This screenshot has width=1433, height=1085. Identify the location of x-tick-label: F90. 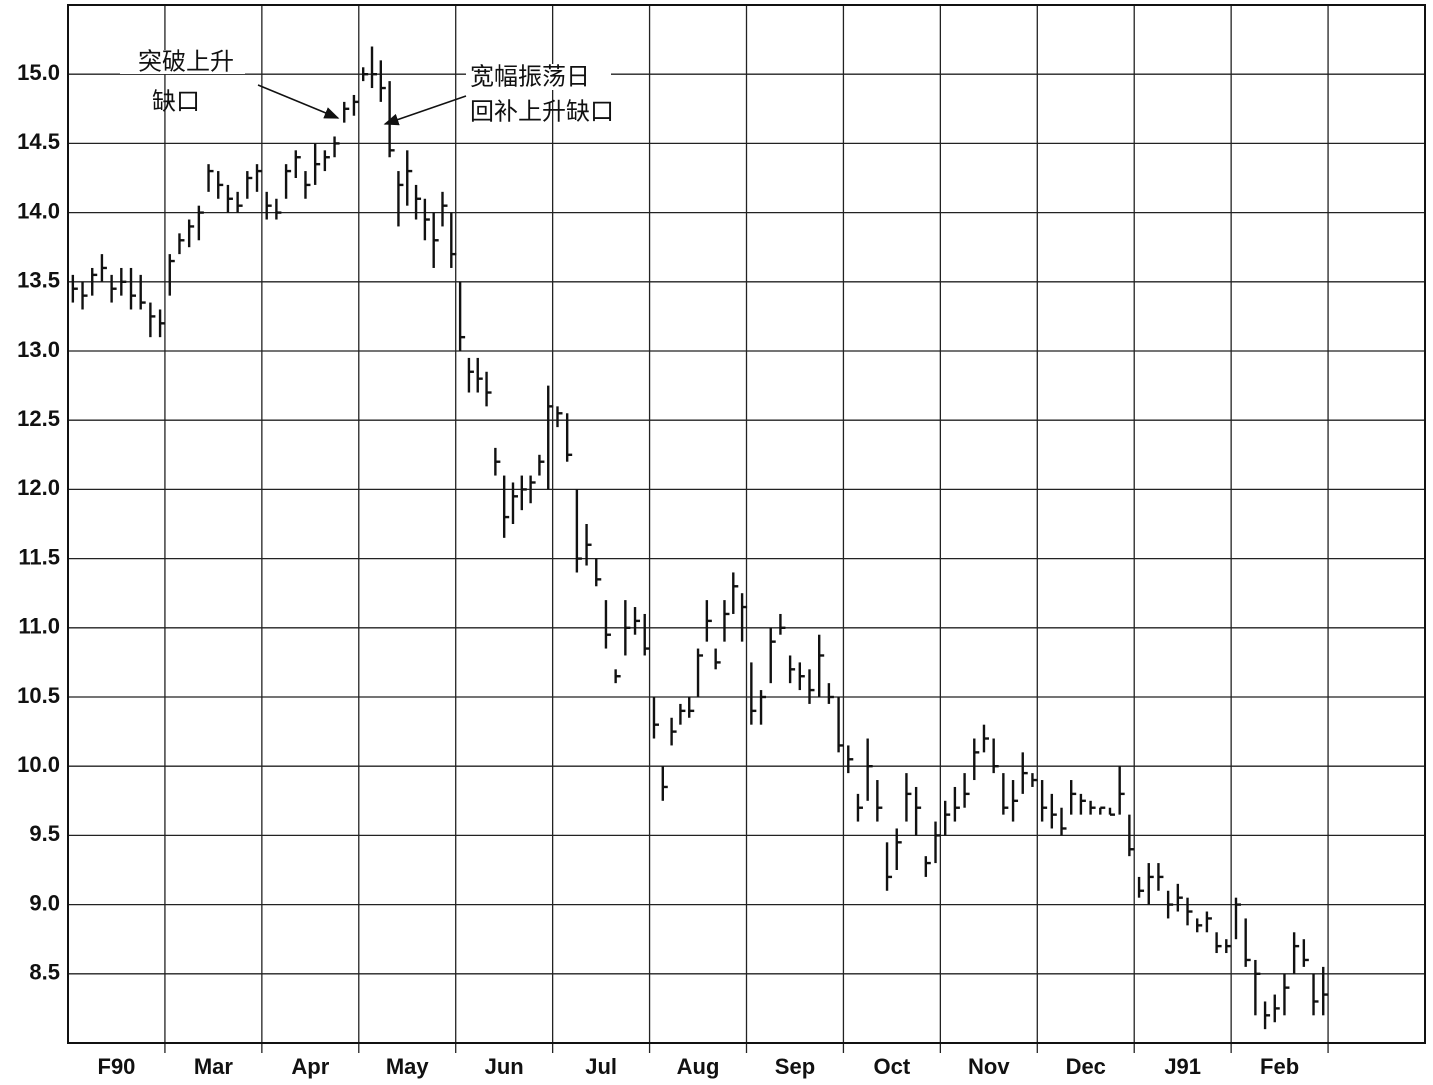
(117, 1066).